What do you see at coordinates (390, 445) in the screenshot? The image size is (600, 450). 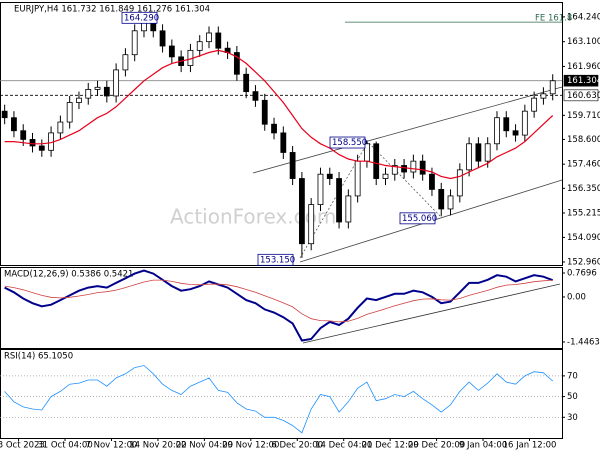 I see `x-tick-label: 21 Dec 12:00` at bounding box center [390, 445].